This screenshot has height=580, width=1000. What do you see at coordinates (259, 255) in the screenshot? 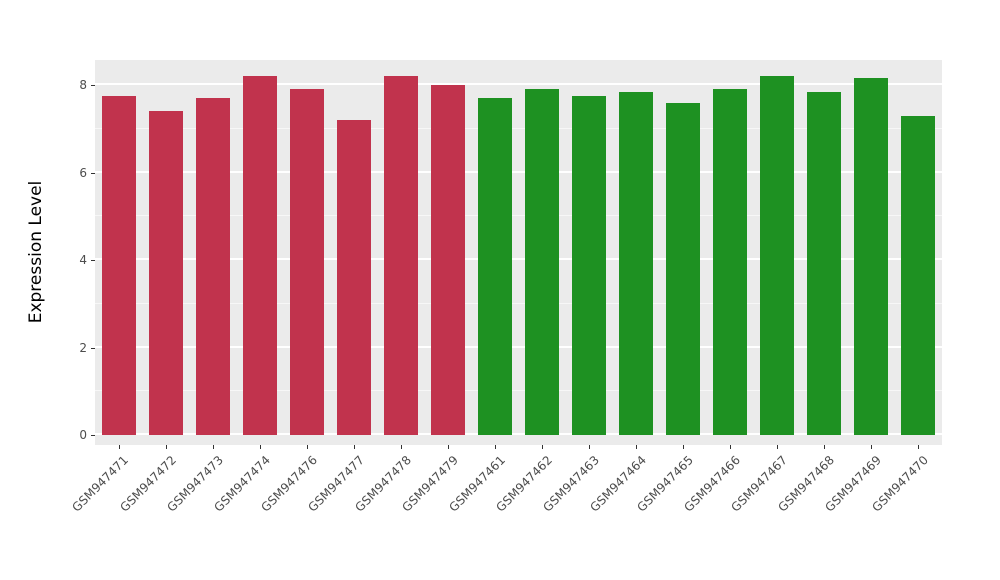
I see `bar-GSM947474` at bounding box center [259, 255].